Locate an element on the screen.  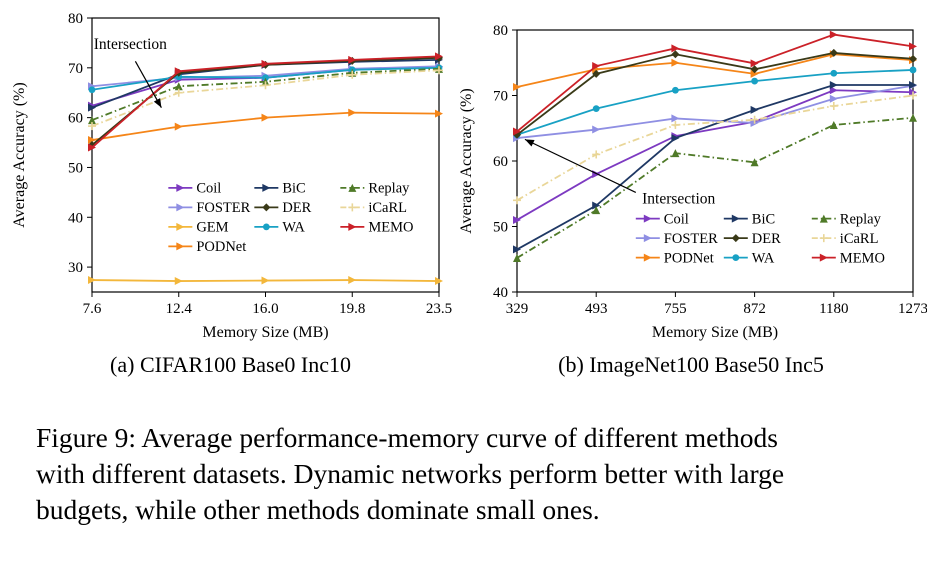
x-axis-title: Memory Size (MB) is located at coordinates (265, 332).